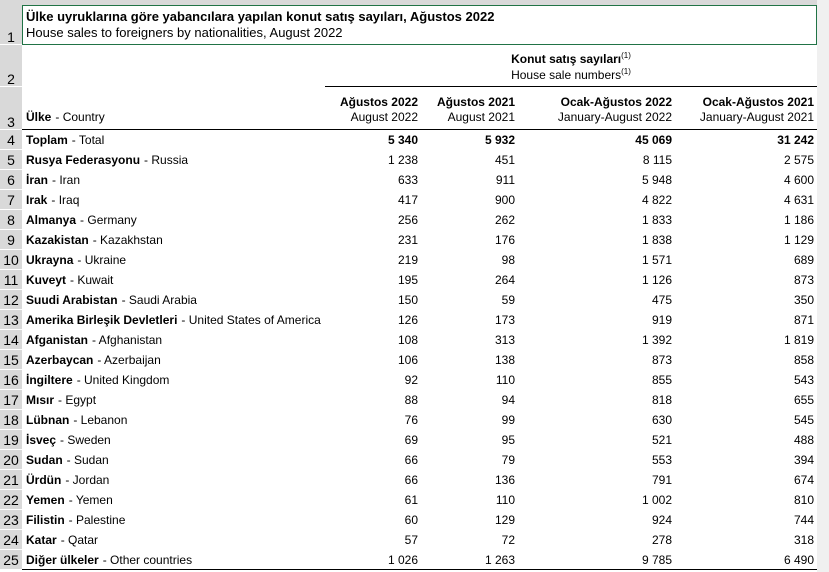  I want to click on country: Filistin - Palestine, so click(75, 520).